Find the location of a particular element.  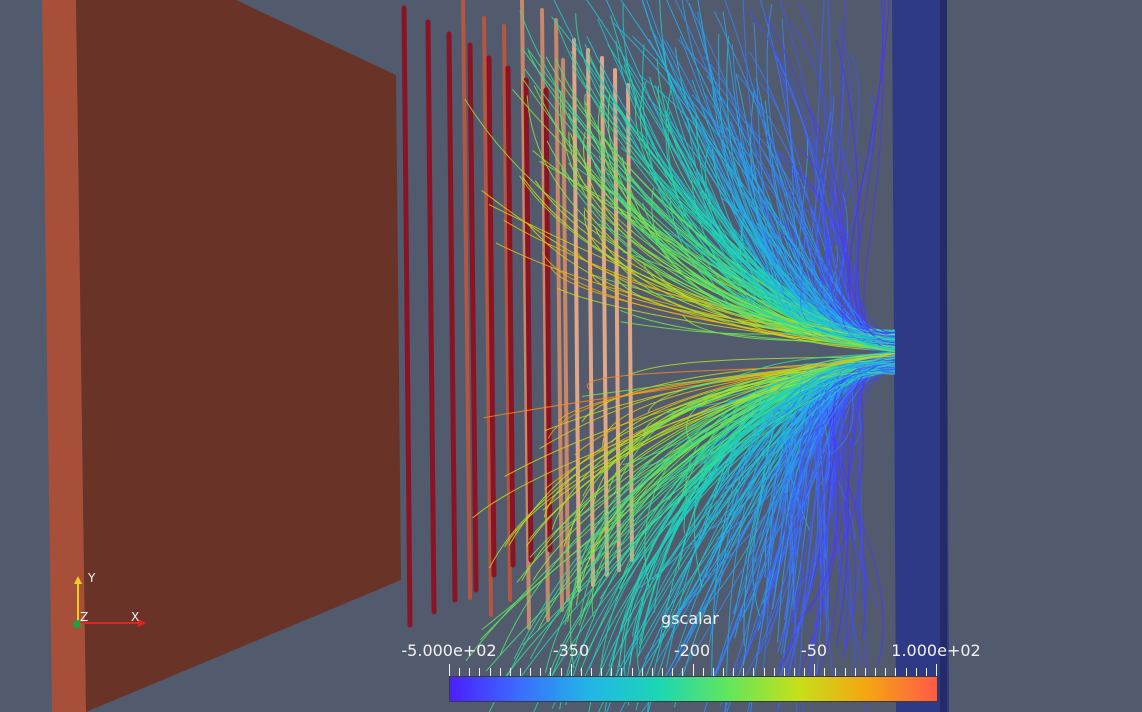

colorbar-tick-label: -200 is located at coordinates (692, 650).